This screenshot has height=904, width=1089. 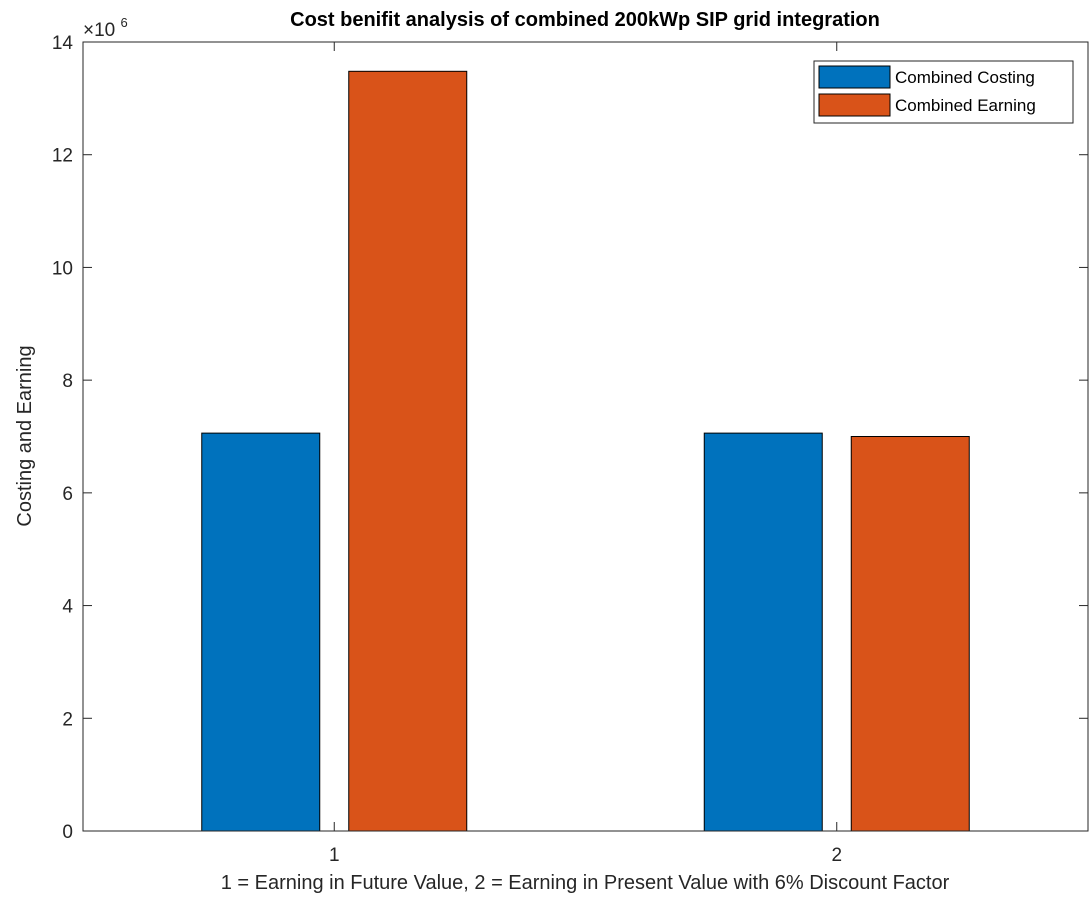 I want to click on x-tick-label: 1, so click(x=334, y=855).